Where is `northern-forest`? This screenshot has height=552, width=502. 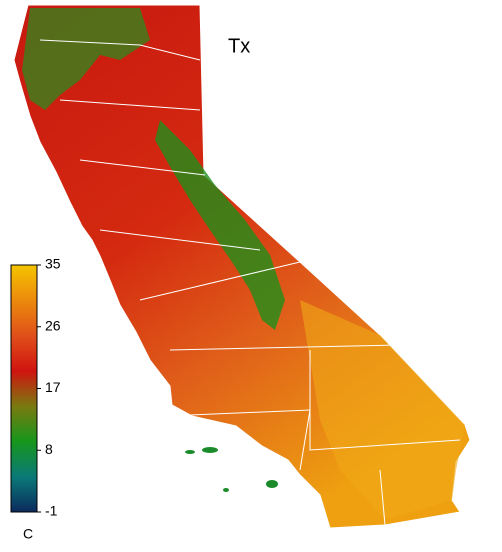 northern-forest is located at coordinates (86, 59).